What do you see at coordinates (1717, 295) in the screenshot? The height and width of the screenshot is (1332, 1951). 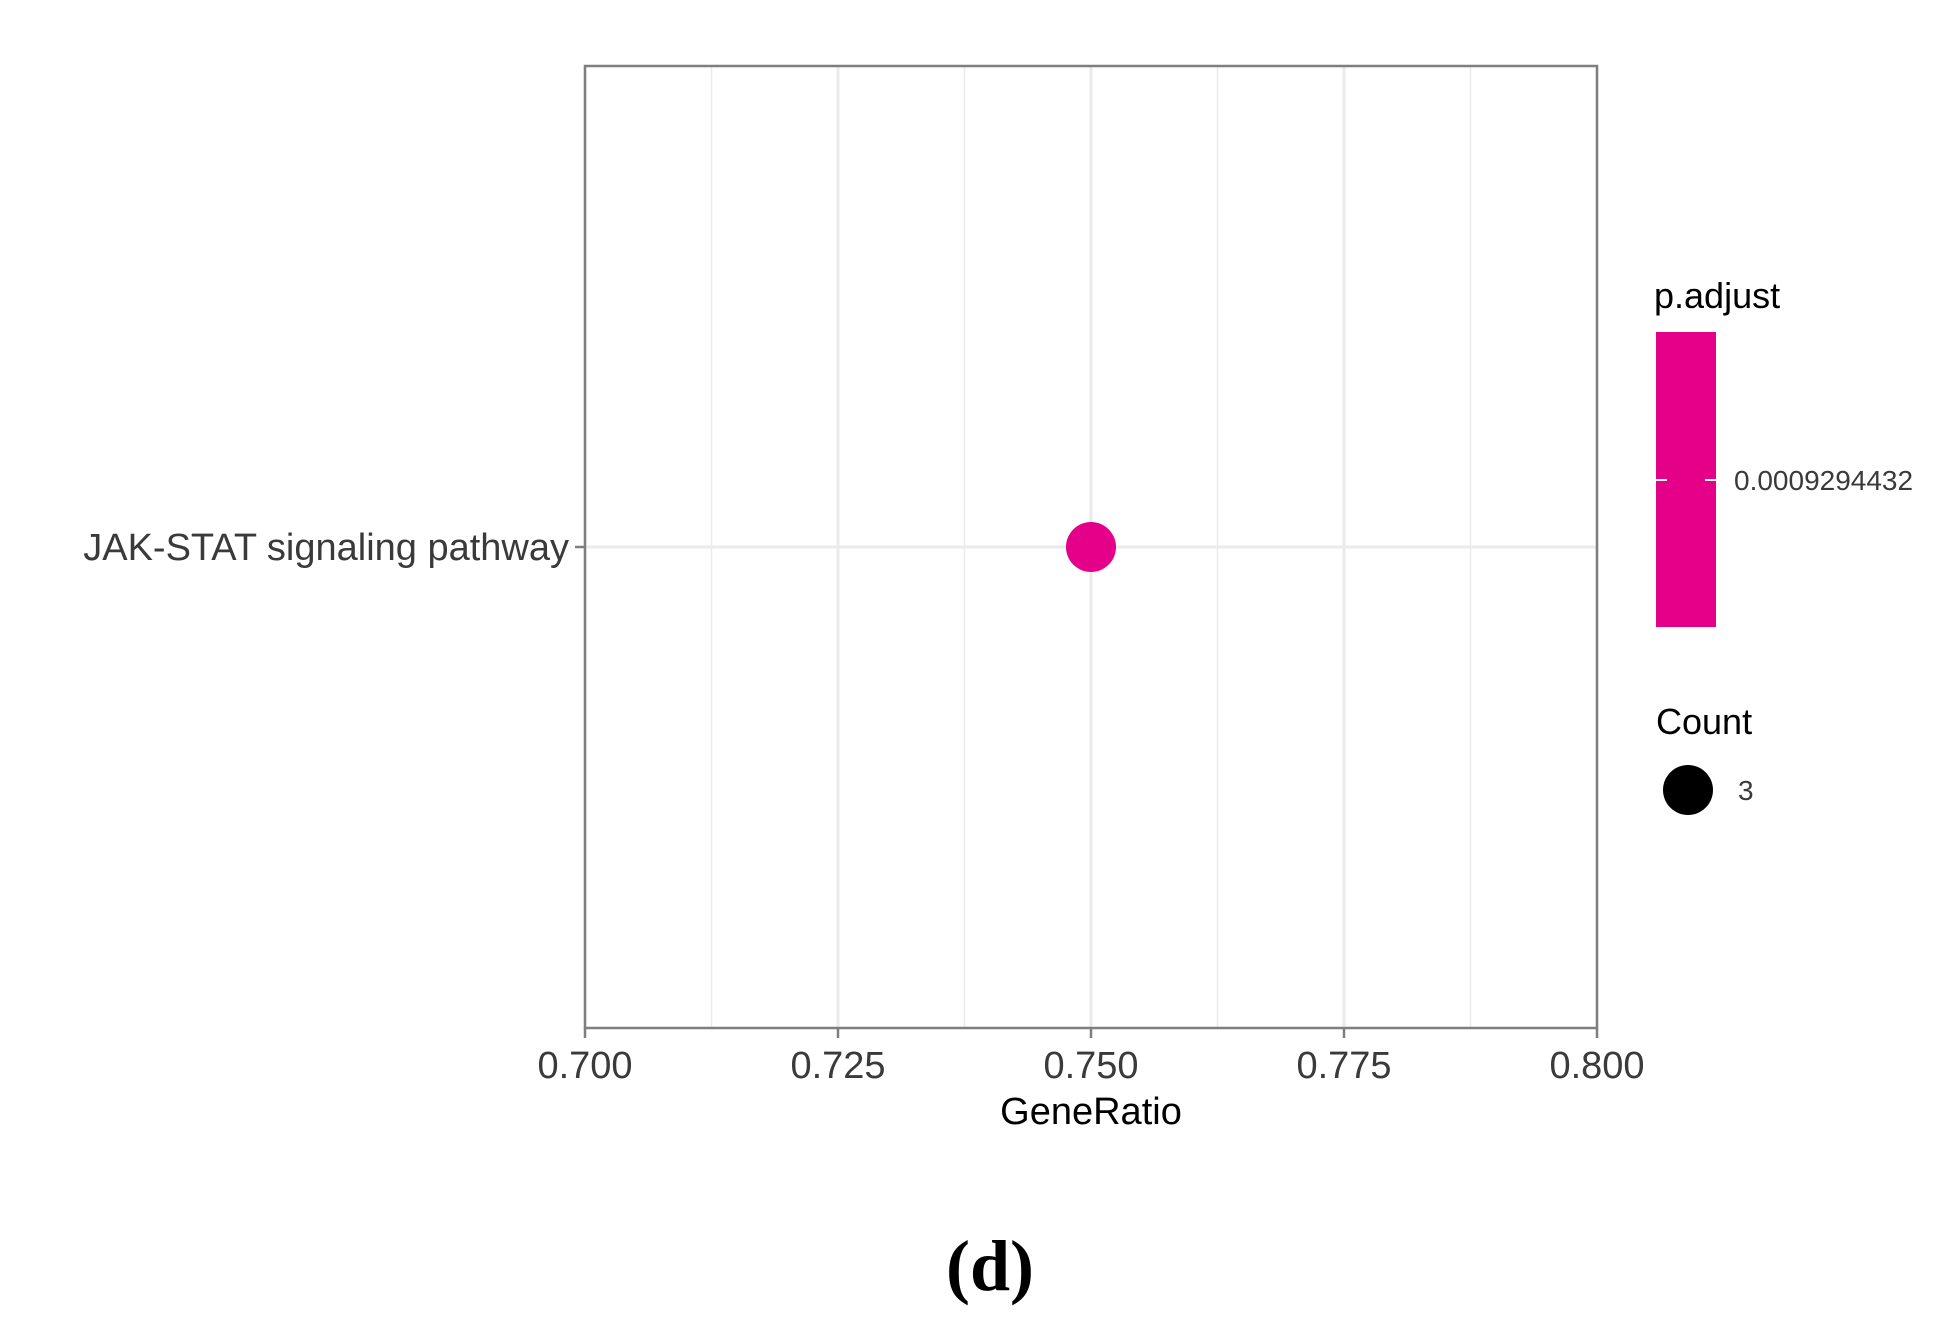 I see `legend-color-title: p.adjust` at bounding box center [1717, 295].